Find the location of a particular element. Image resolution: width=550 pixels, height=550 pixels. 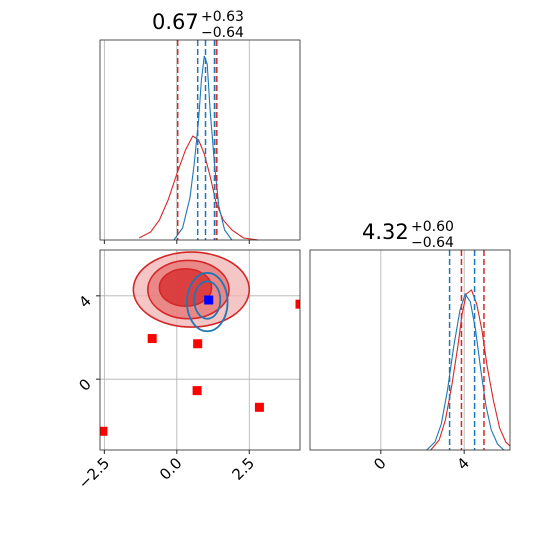

joint-xtick-label-1: 0.0 is located at coordinates (171, 469).